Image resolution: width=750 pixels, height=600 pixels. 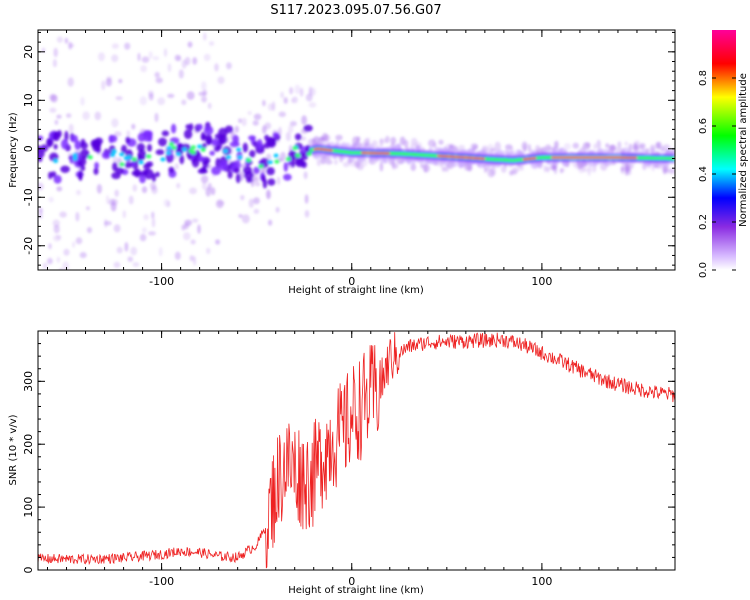 What do you see at coordinates (28, 197) in the screenshot?
I see `y-tick-label: -10` at bounding box center [28, 197].